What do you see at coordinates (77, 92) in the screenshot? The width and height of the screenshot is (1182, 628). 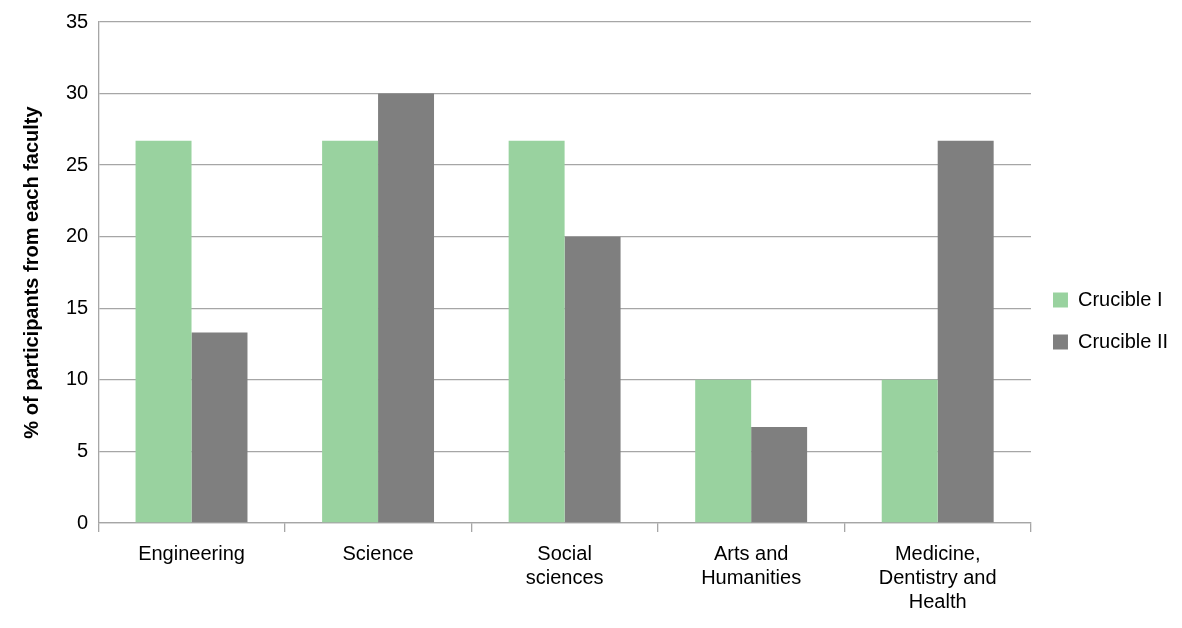 I see `y-tick-label: 30` at bounding box center [77, 92].